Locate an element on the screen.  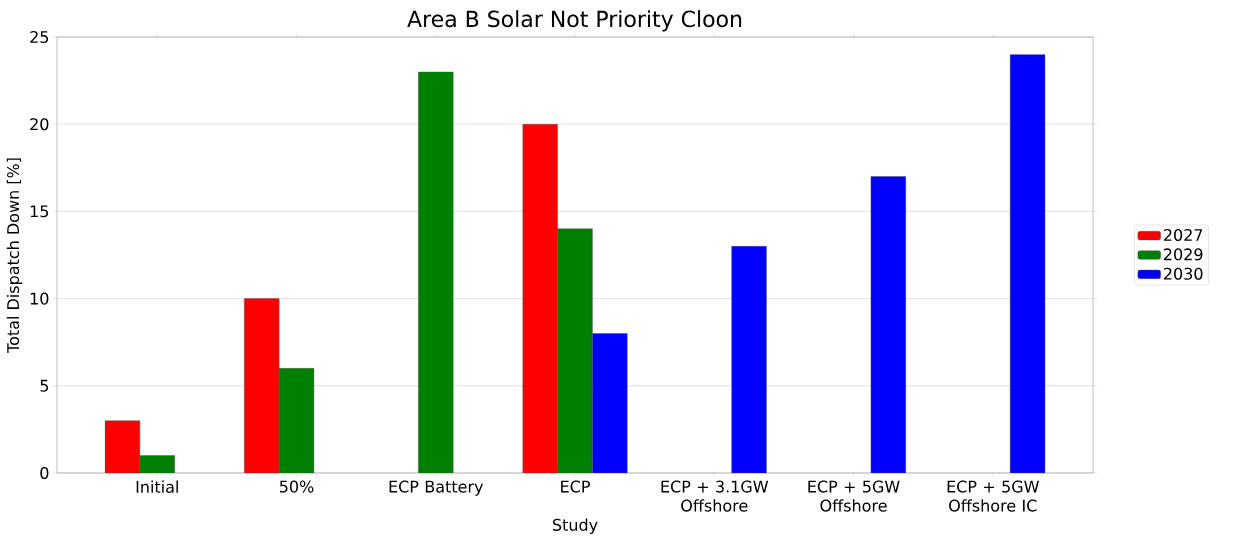
legend-label: 2027 is located at coordinates (1183, 235).